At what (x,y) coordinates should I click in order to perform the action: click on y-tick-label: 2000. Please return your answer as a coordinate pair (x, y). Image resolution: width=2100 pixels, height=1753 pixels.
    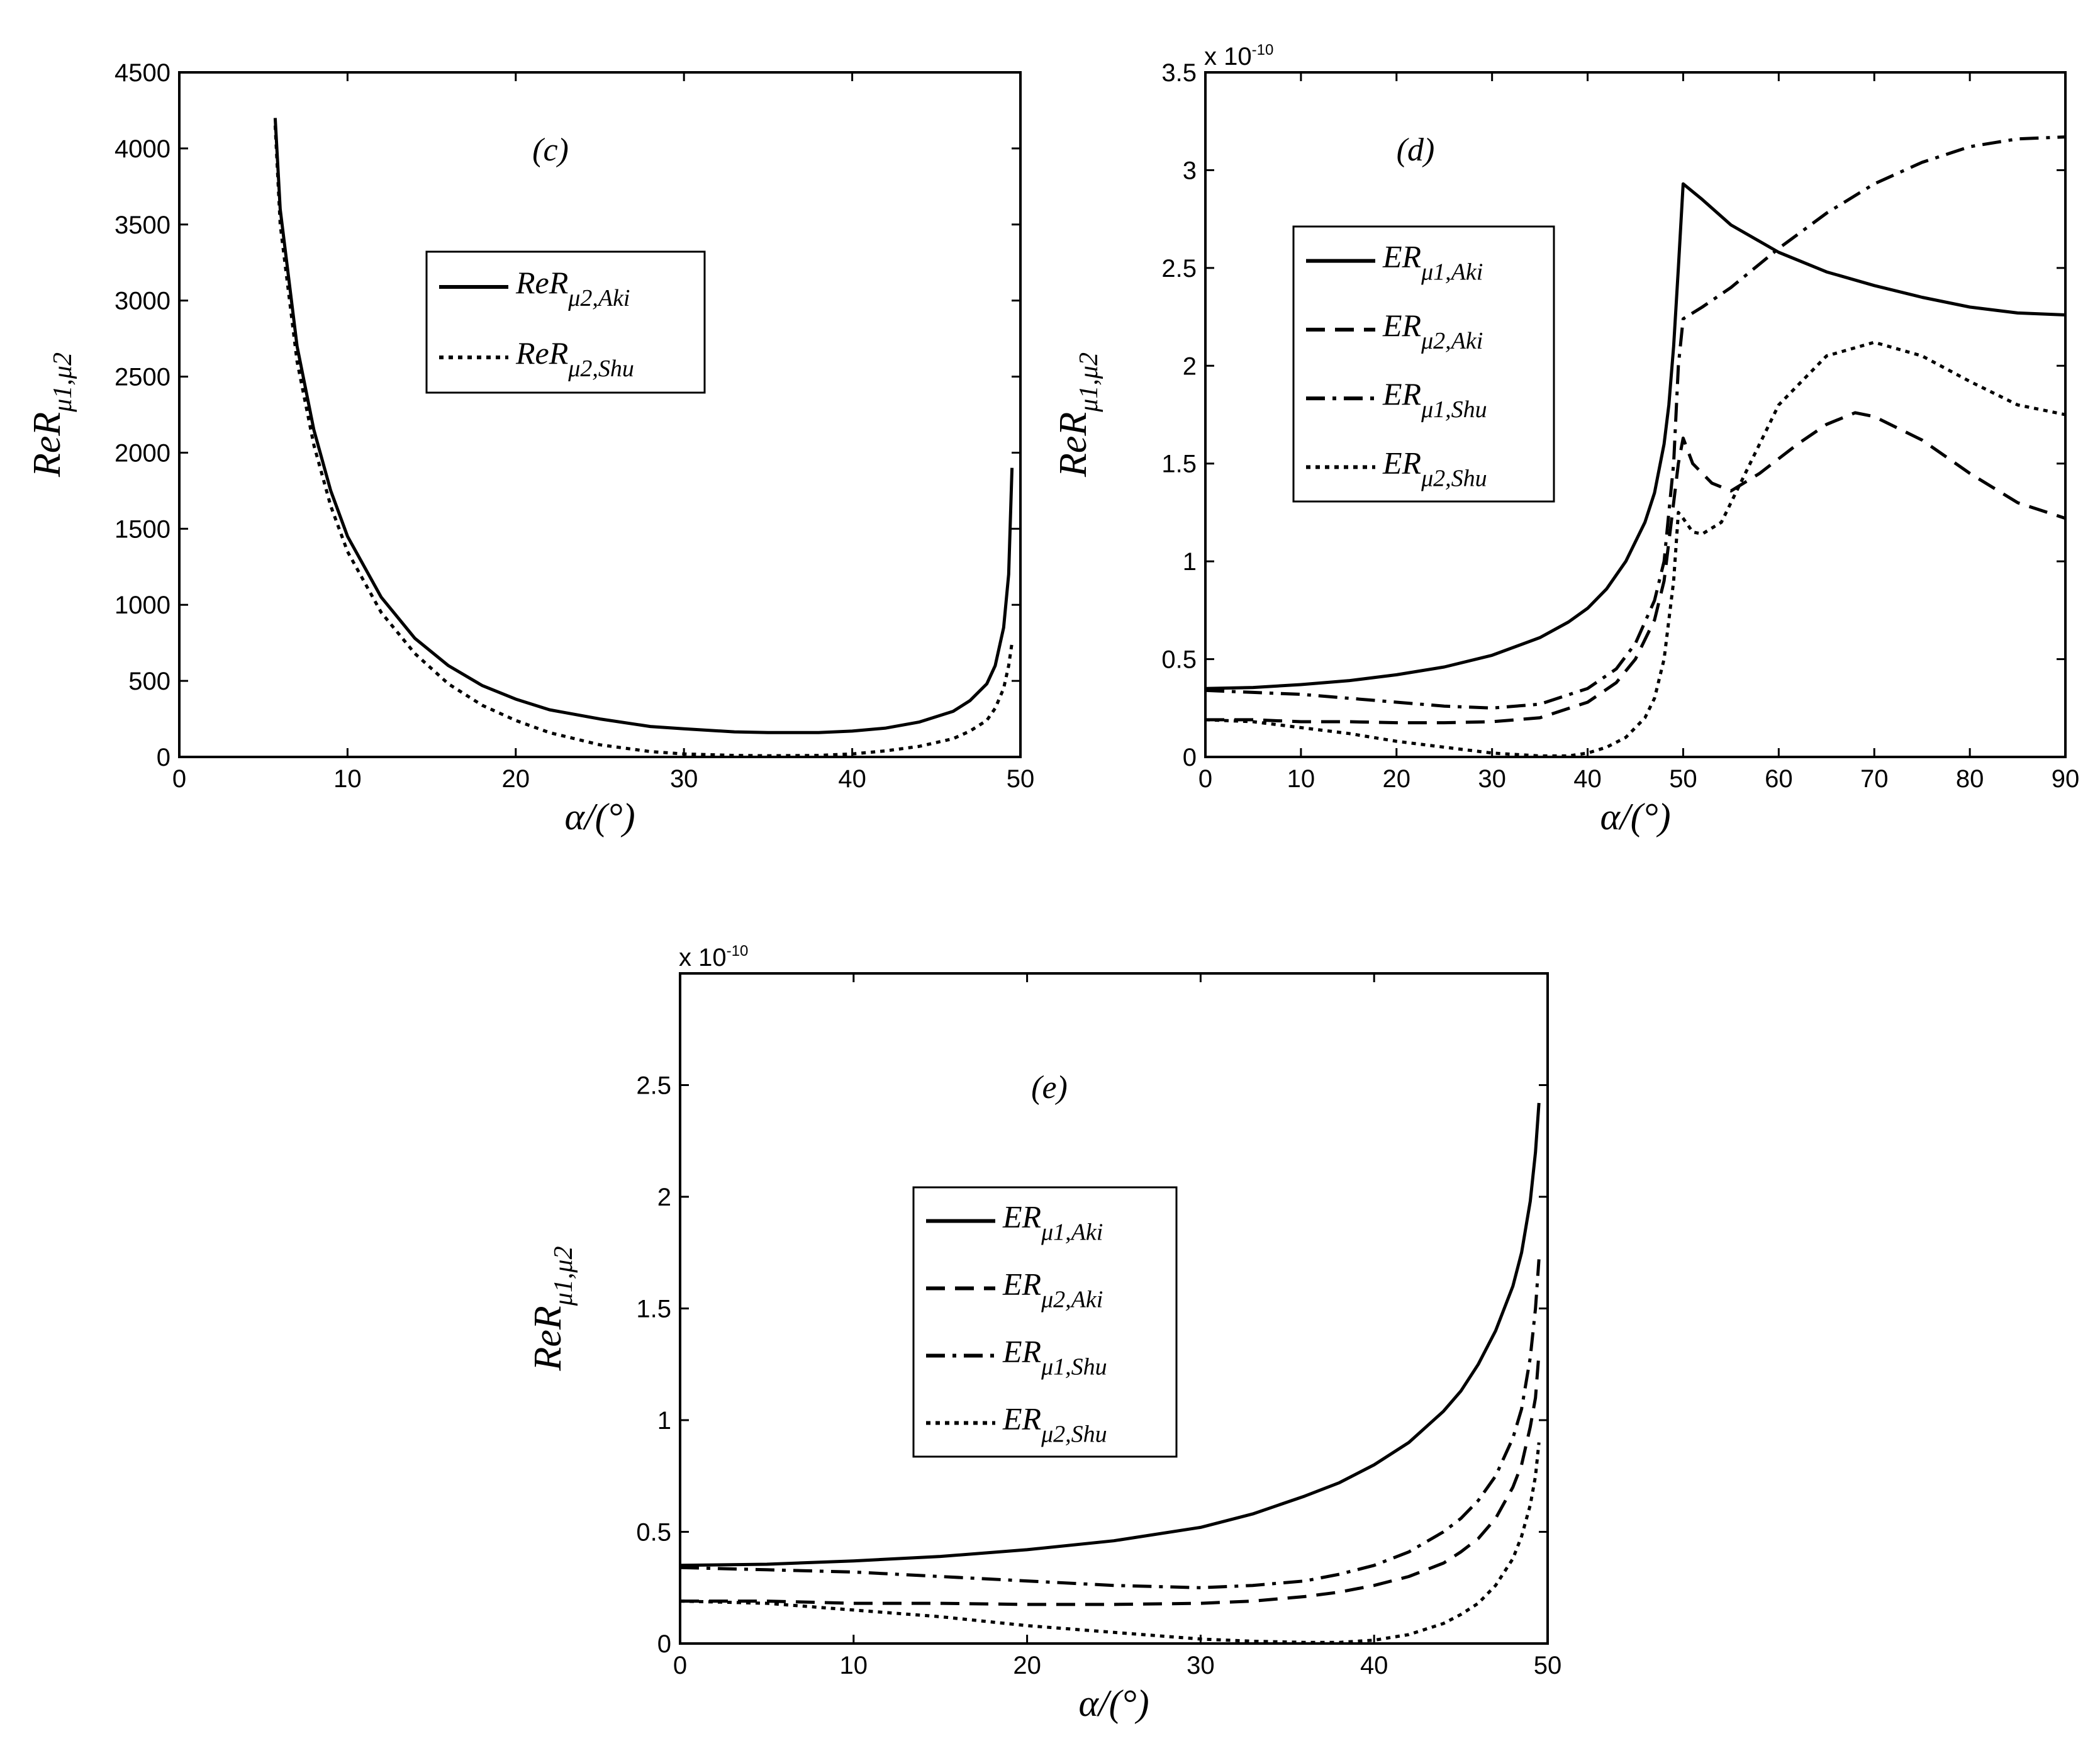
    Looking at the image, I should click on (142, 453).